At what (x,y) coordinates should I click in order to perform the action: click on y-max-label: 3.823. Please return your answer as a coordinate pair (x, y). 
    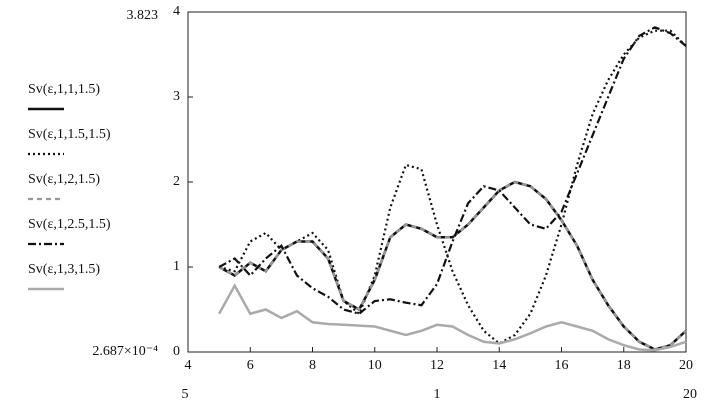
    Looking at the image, I should click on (143, 15).